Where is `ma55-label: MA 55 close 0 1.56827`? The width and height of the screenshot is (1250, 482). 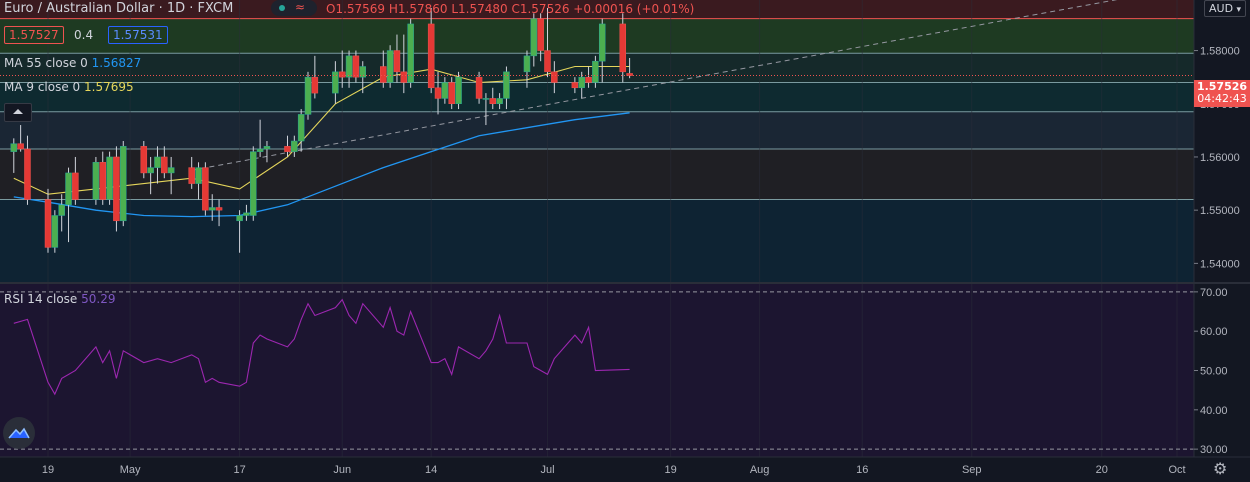 ma55-label: MA 55 close 0 1.56827 is located at coordinates (72, 63).